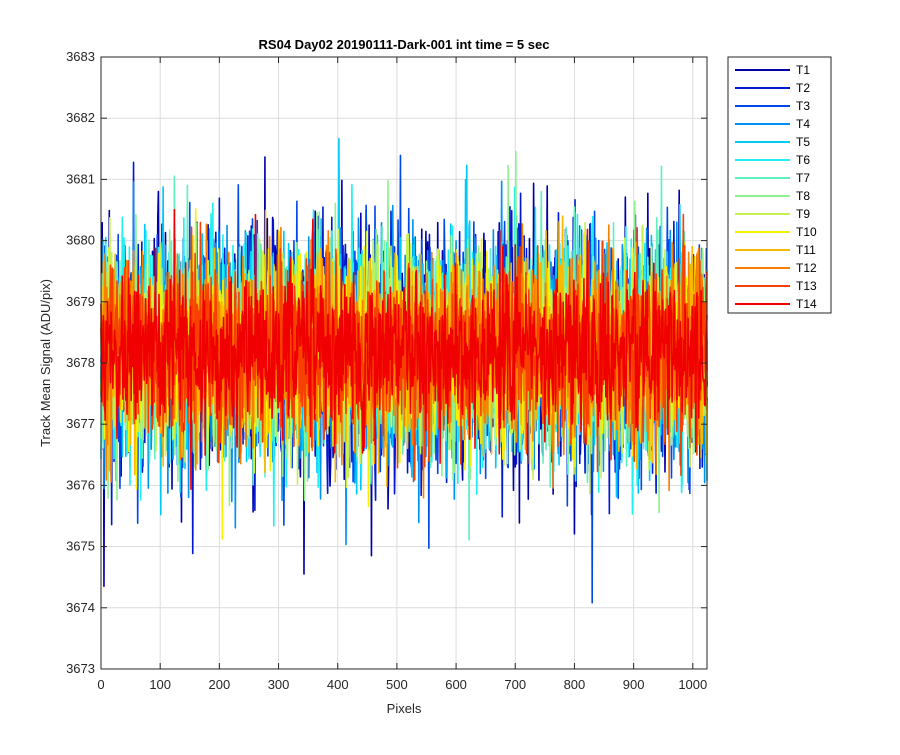  What do you see at coordinates (803, 178) in the screenshot?
I see `legend-label-T7: T7` at bounding box center [803, 178].